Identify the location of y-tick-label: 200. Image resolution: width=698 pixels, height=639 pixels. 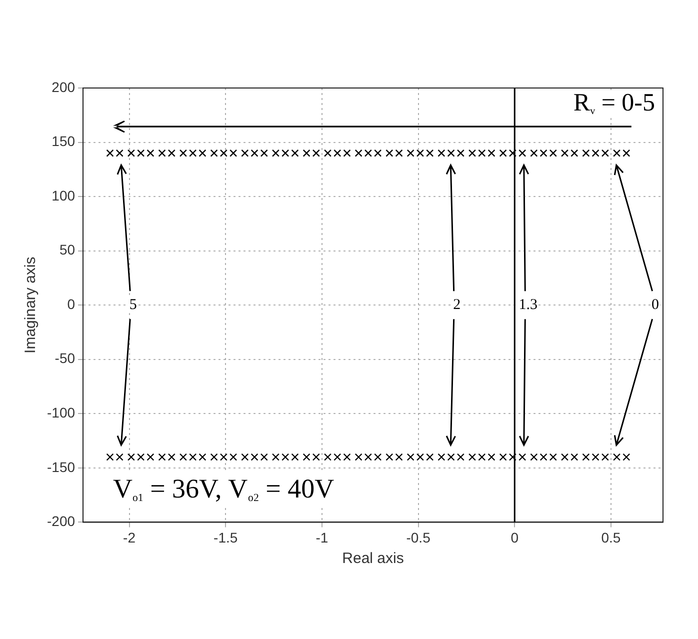
(64, 86).